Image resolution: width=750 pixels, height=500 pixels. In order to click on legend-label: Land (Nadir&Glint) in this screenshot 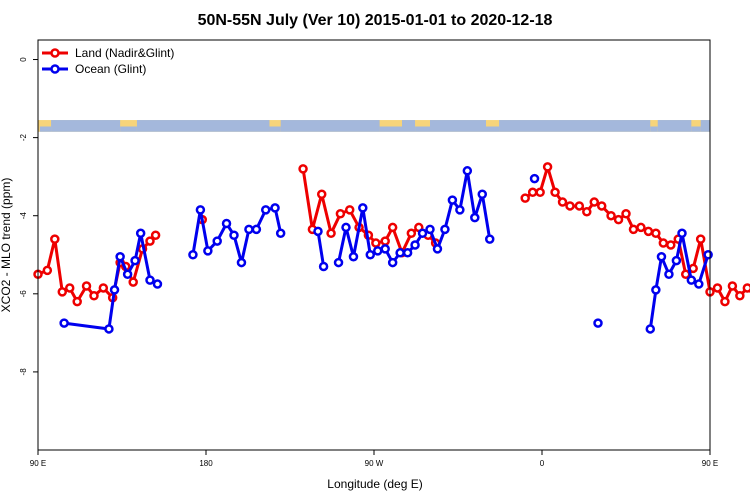, I will do `click(124, 53)`.